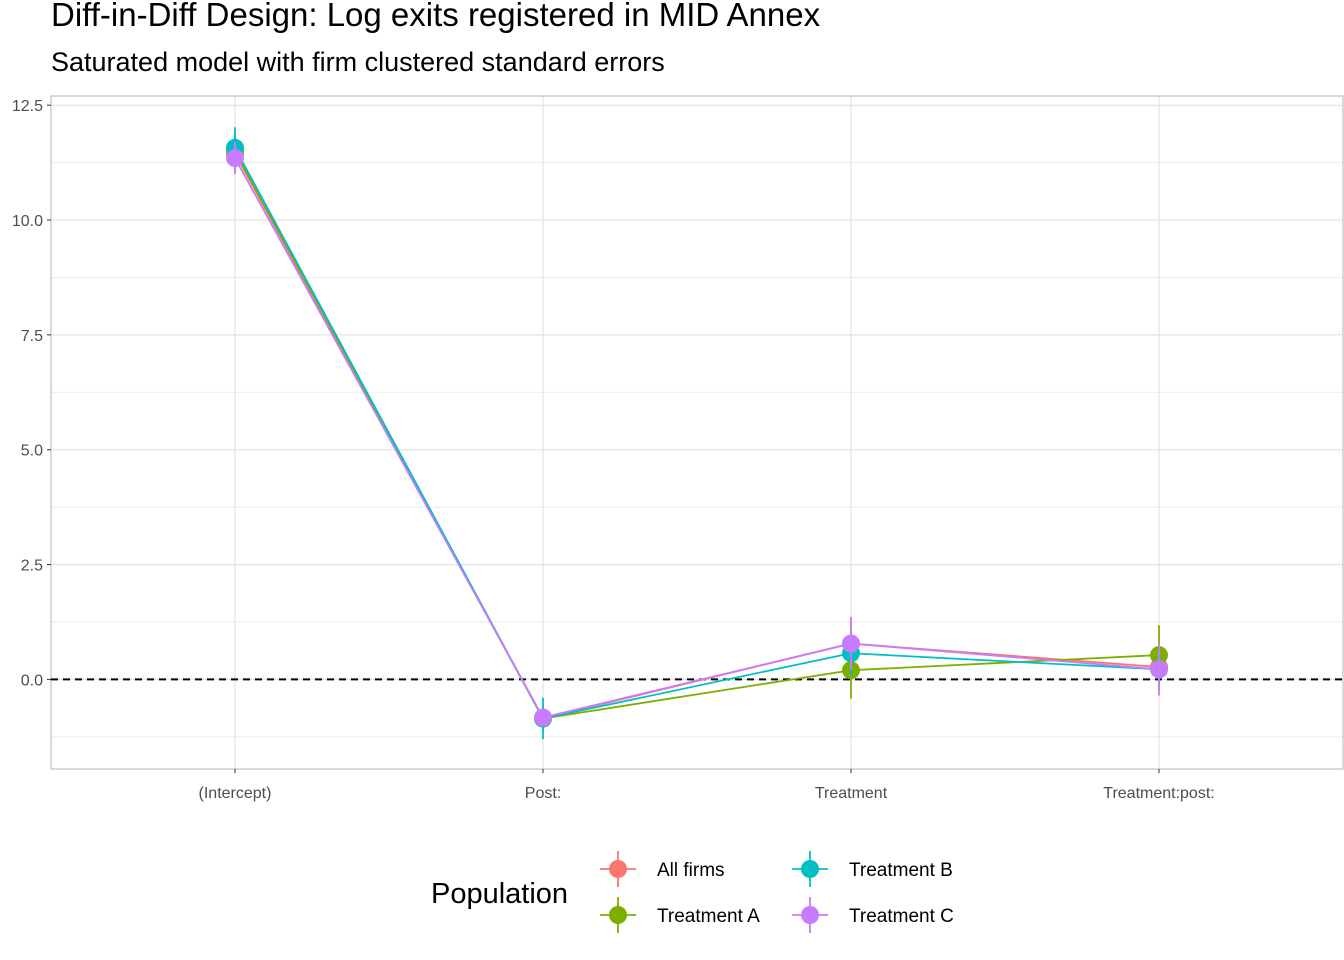 The image size is (1344, 960). What do you see at coordinates (27, 106) in the screenshot?
I see `y-tick-label: 12.5` at bounding box center [27, 106].